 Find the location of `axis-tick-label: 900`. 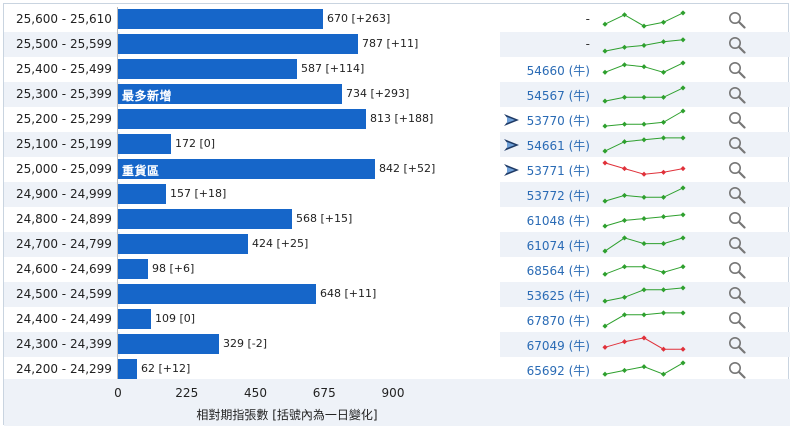

axis-tick-label: 900 is located at coordinates (393, 393).